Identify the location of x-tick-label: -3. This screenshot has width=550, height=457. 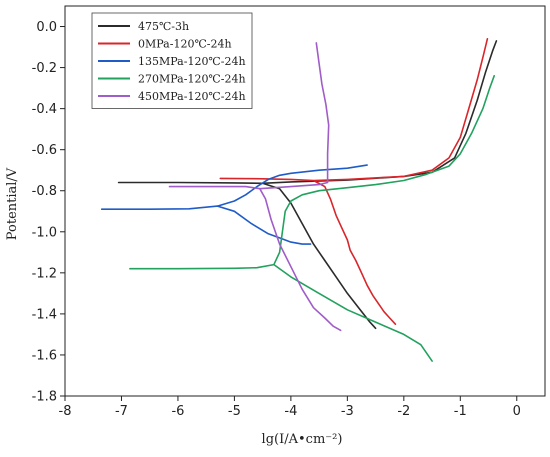
(347, 411).